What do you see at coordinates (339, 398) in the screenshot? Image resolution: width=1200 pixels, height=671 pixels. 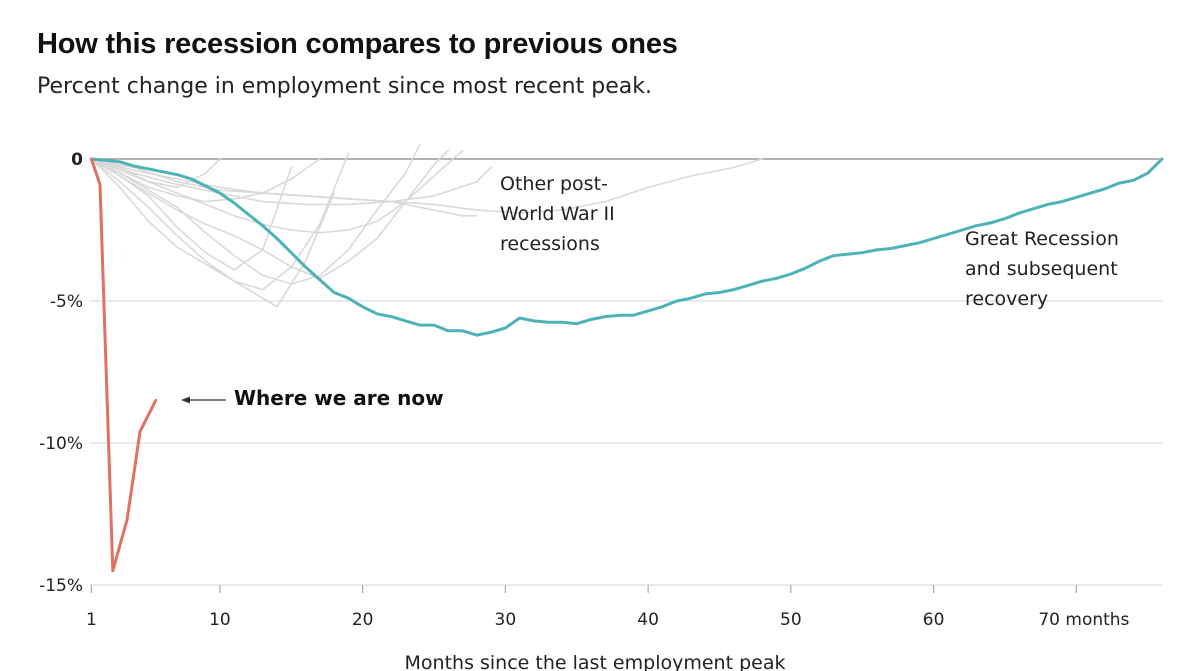 I see `where-we-are-now-label: Where we are now` at bounding box center [339, 398].